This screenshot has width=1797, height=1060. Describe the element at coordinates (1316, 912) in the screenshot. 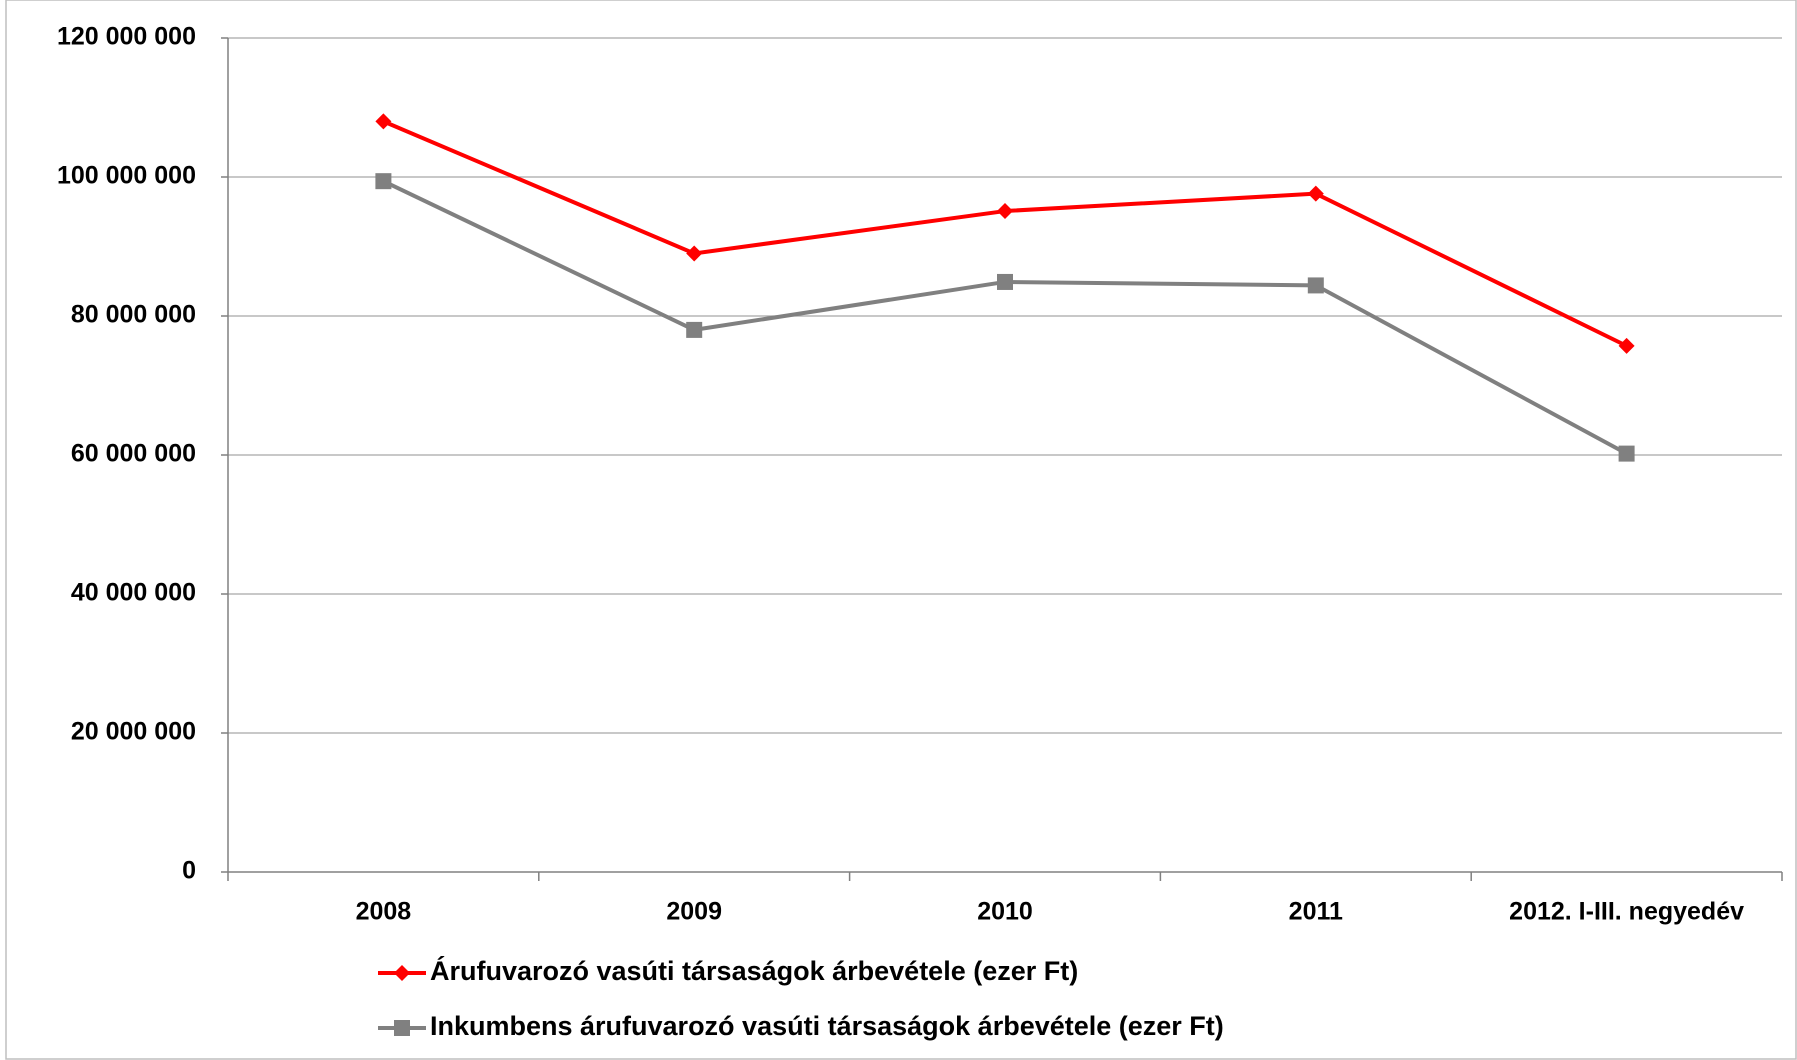

I see `x-tick-label: 2011` at that location.